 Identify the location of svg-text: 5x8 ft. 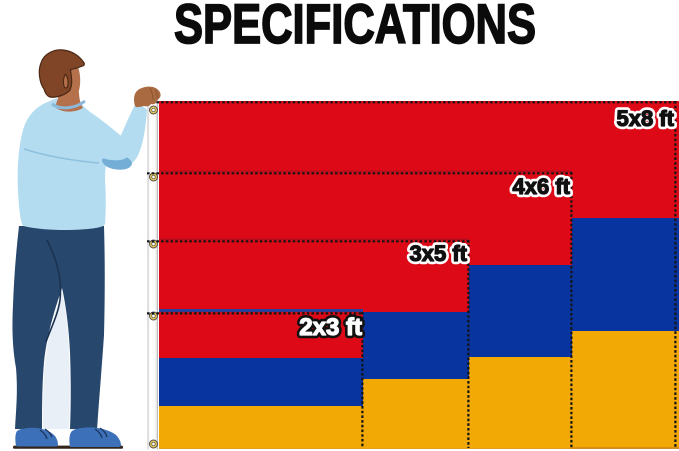
(646, 118).